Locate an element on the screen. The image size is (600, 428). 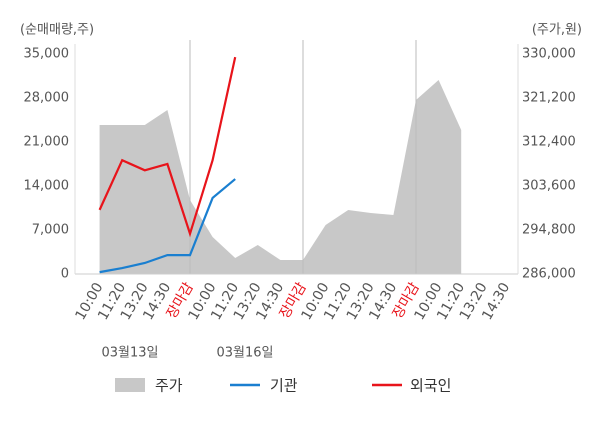
legend-label: 외국인 is located at coordinates (430, 386).